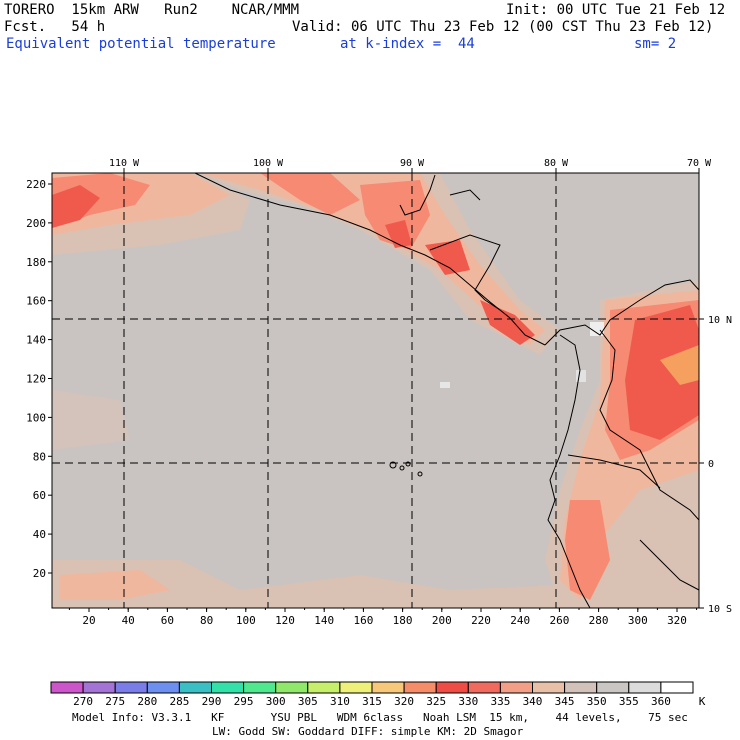  What do you see at coordinates (141, 44) in the screenshot?
I see `field-name: Equivalent potential temperature` at bounding box center [141, 44].